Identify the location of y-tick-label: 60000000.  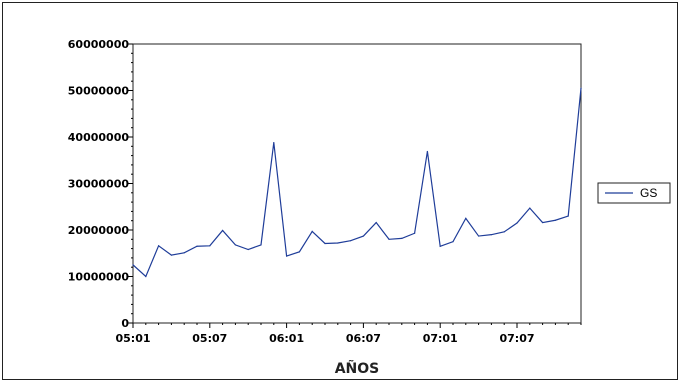
(99, 44).